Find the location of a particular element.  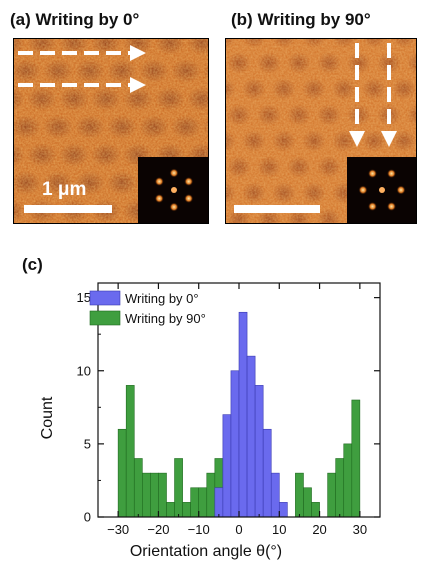

afm-image-b is located at coordinates (321, 131).